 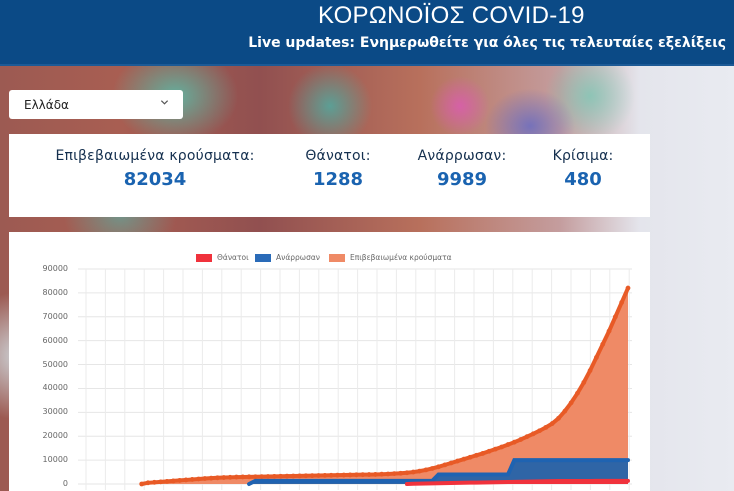 I want to click on y-tick-label: 0, so click(x=65, y=483).